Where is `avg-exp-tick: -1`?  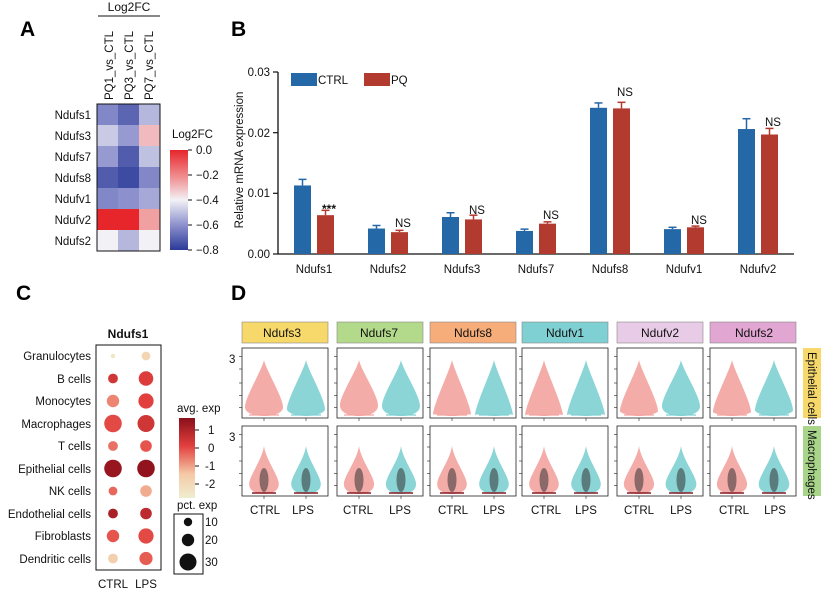
avg-exp-tick: -1 is located at coordinates (210, 467).